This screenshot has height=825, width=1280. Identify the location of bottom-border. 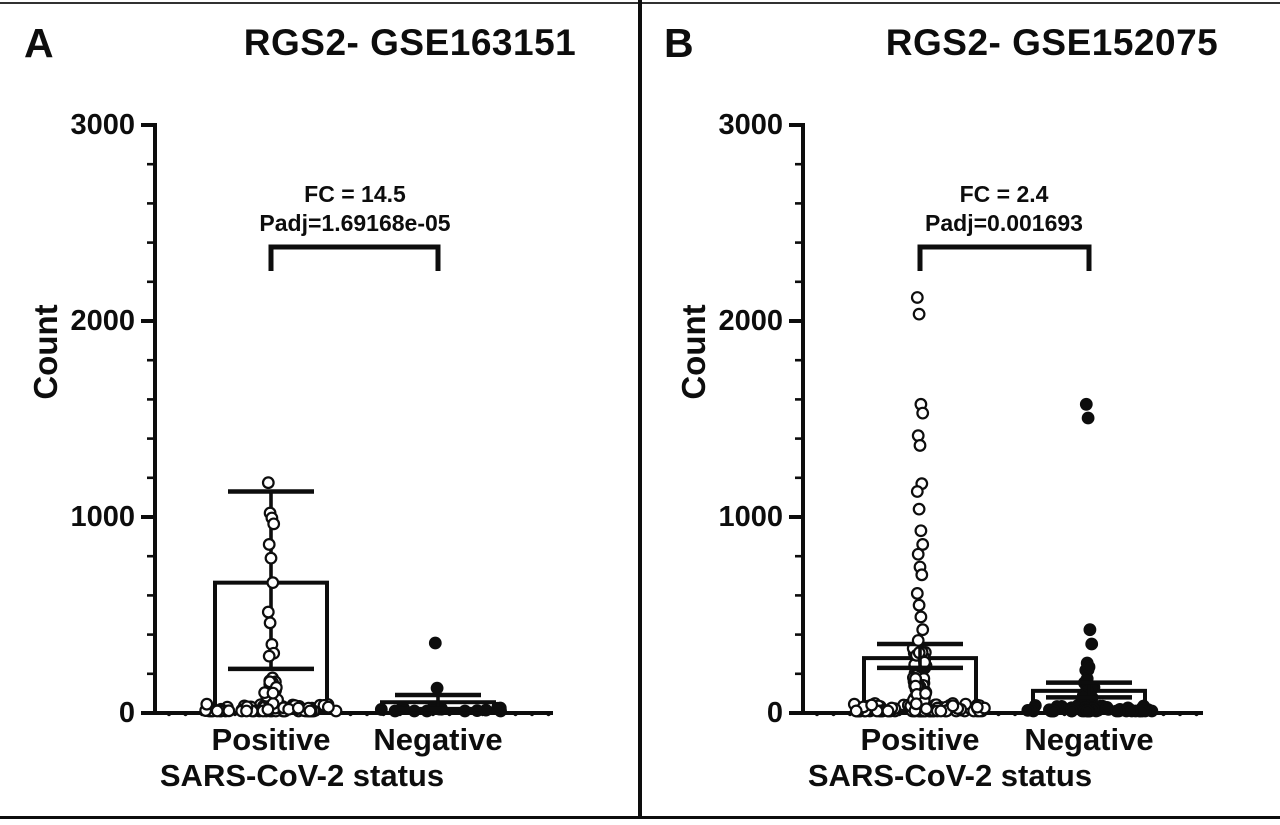
(640, 817).